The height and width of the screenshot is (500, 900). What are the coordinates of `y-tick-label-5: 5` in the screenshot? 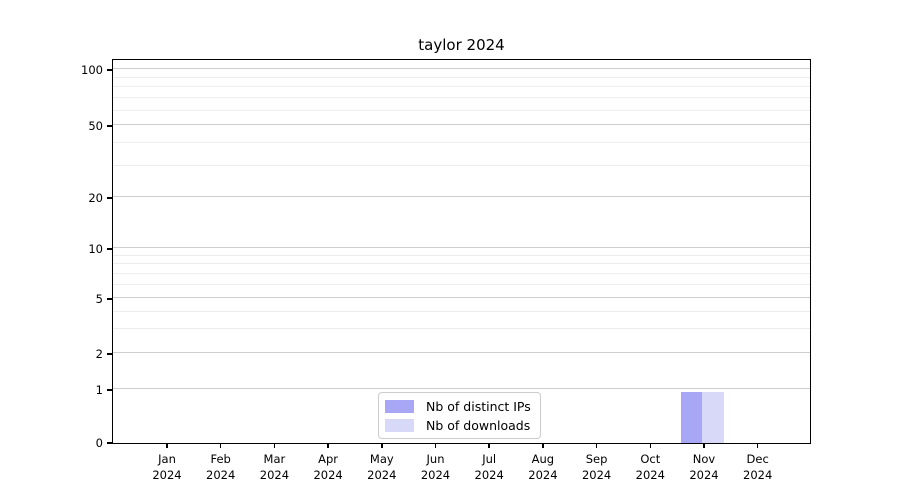 It's located at (99, 299).